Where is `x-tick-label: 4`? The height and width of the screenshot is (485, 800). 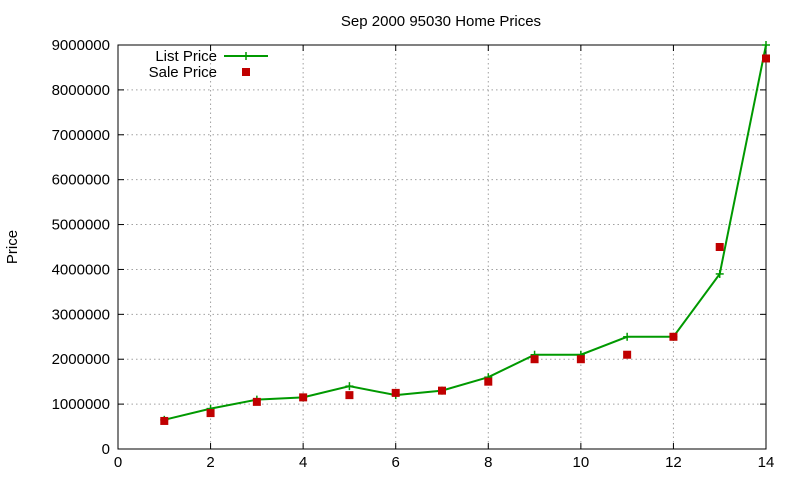
x-tick-label: 4 is located at coordinates (303, 462).